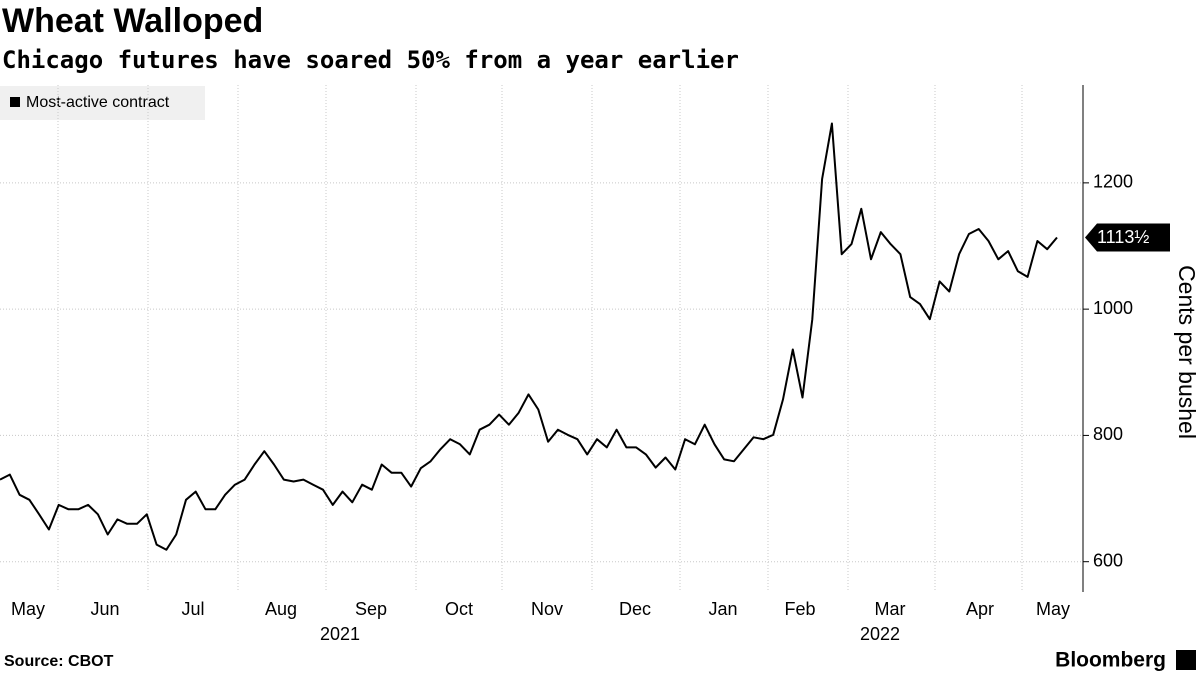 This screenshot has height=675, width=1200. Describe the element at coordinates (281, 609) in the screenshot. I see `x-tick-label: Aug` at that location.